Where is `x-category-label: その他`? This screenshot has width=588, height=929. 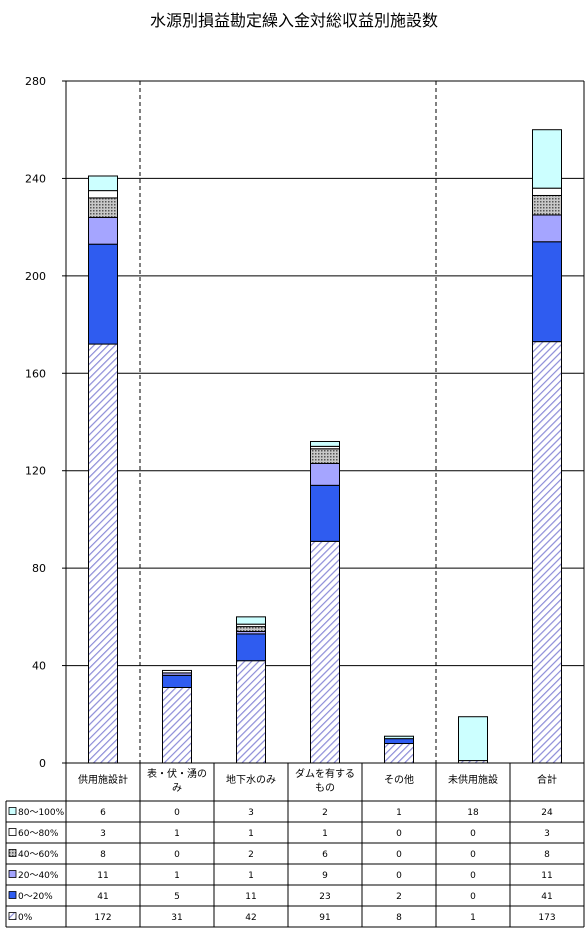 x-category-label: その他 is located at coordinates (399, 779).